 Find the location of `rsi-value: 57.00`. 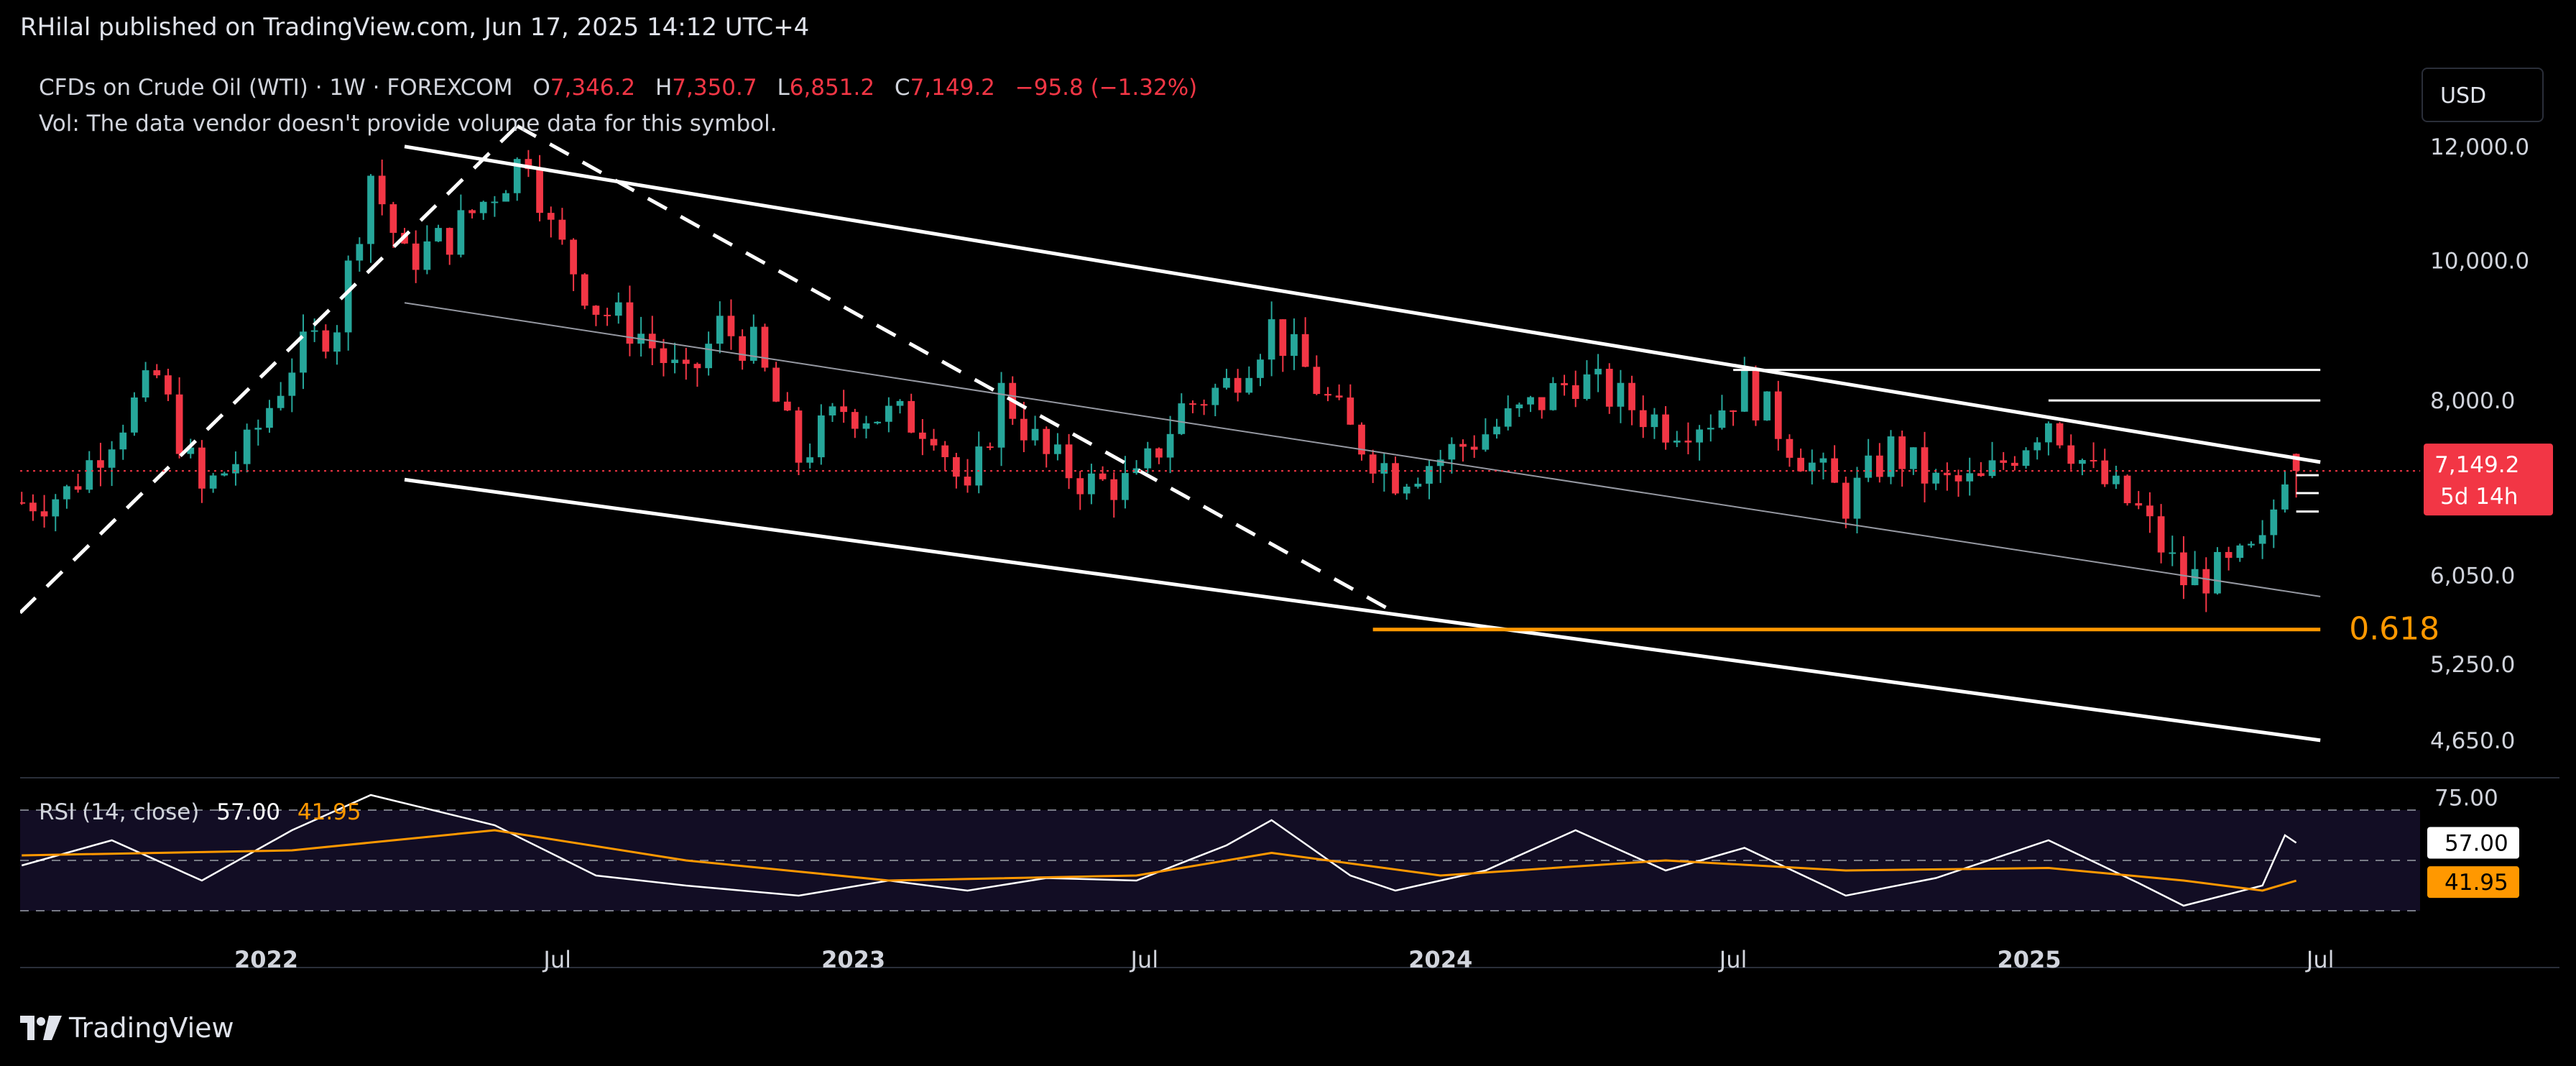

rsi-value: 57.00 is located at coordinates (249, 812).